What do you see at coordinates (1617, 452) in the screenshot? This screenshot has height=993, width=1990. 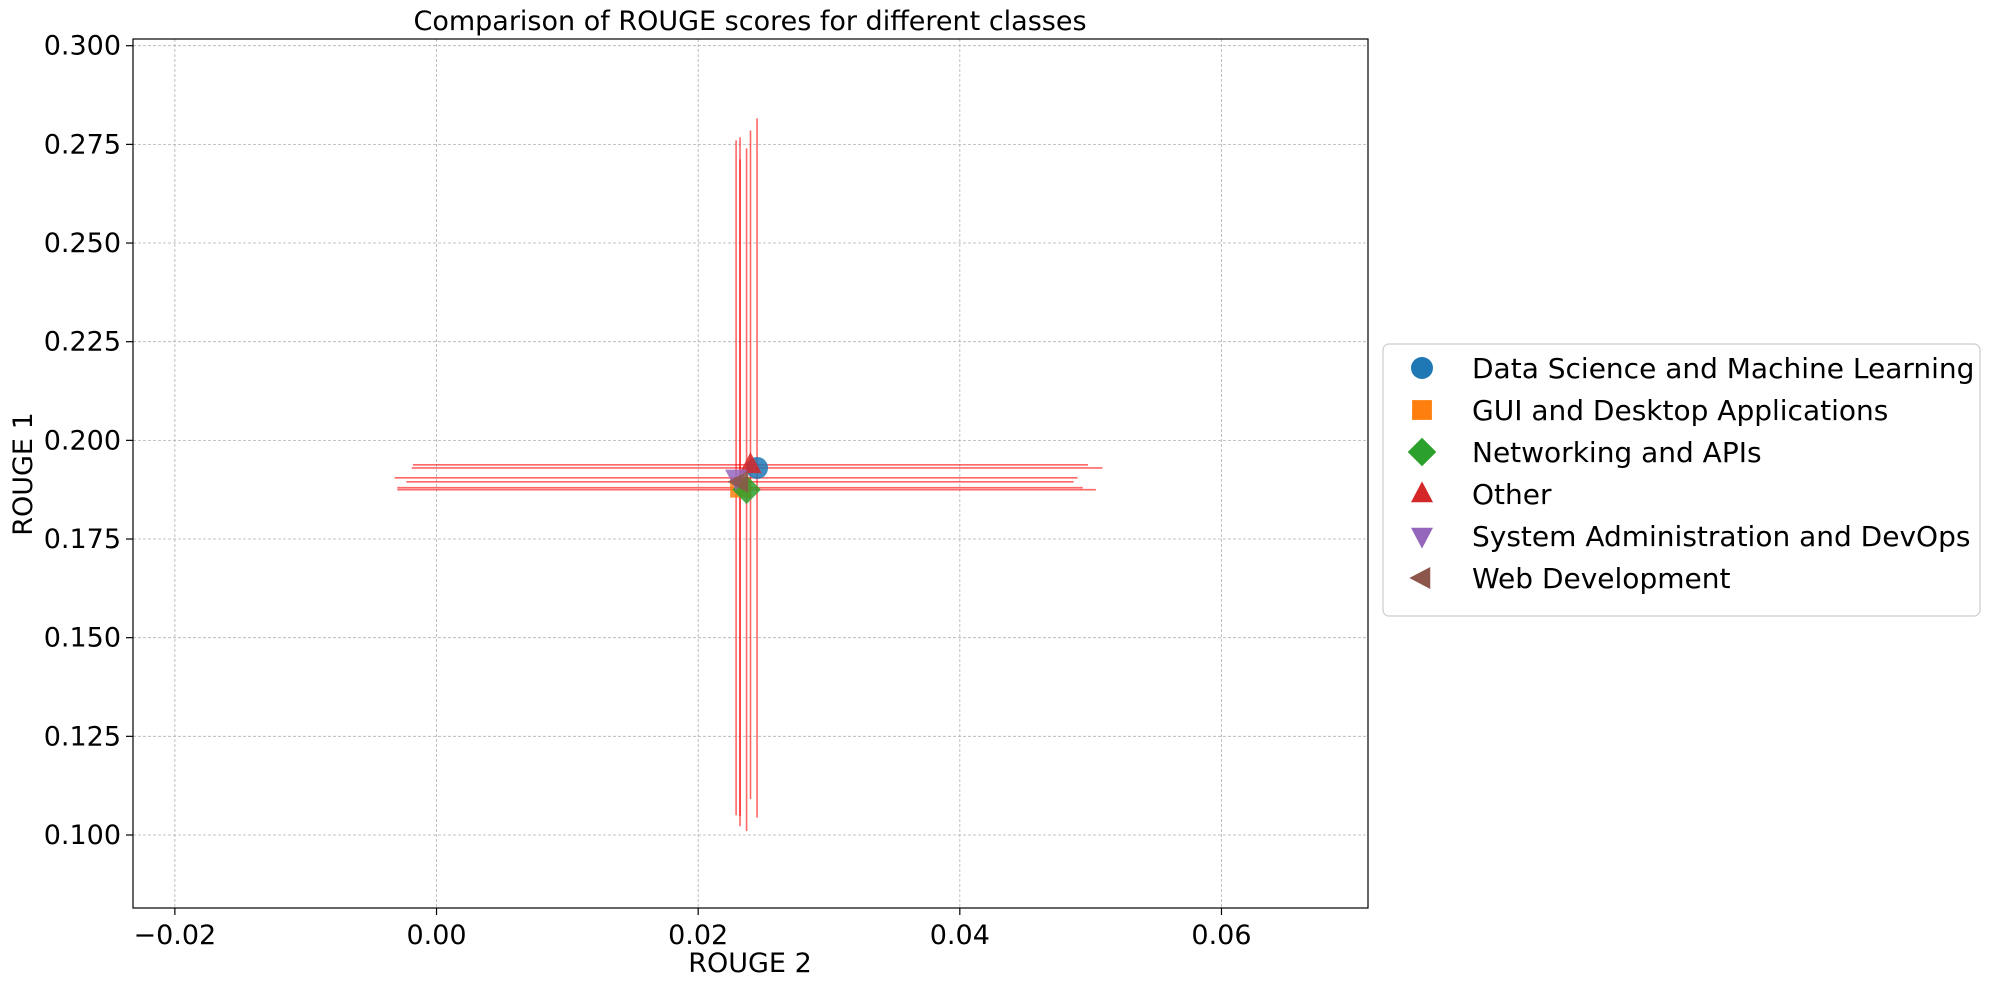 I see `legend-label: Networking and APIs` at bounding box center [1617, 452].